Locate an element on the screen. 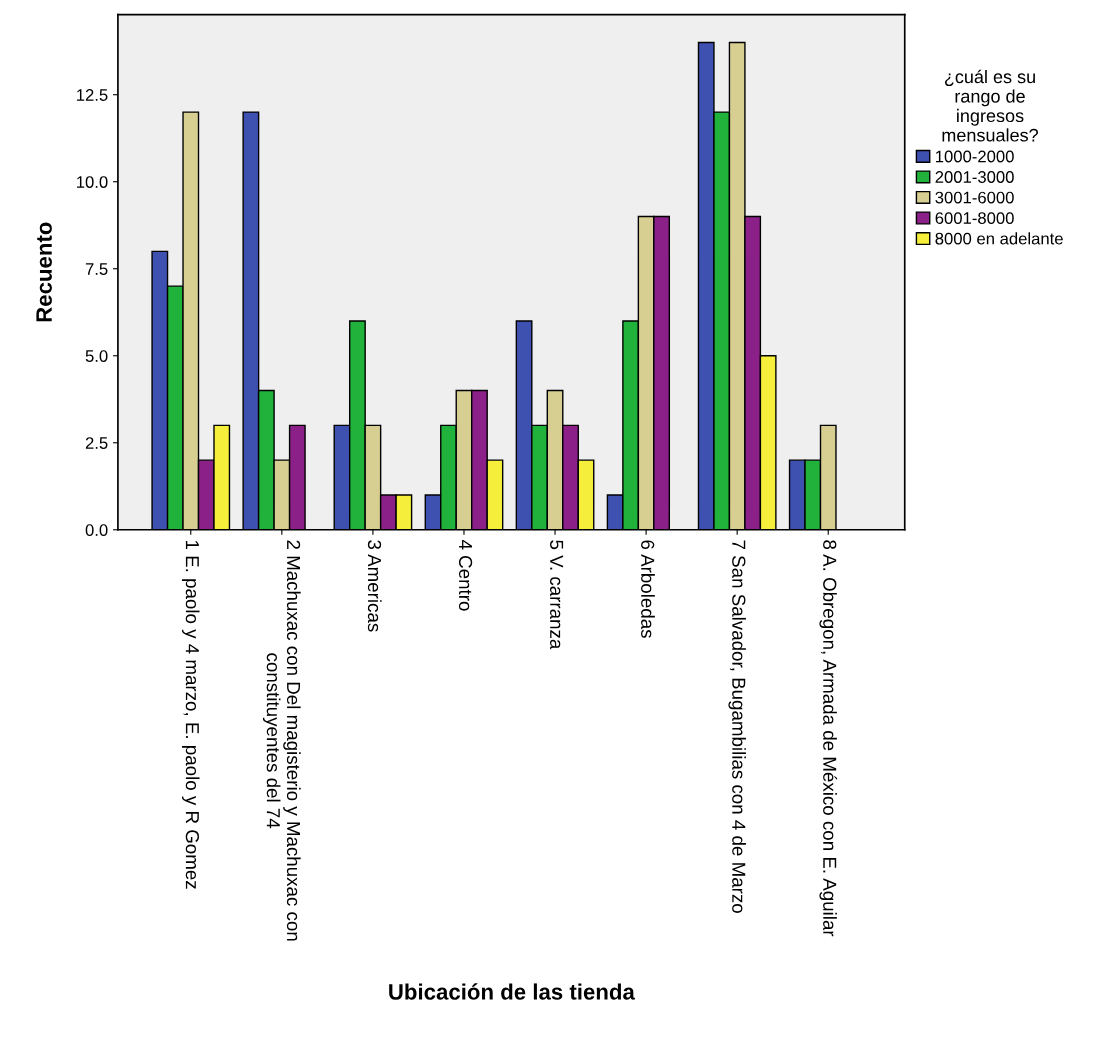 This screenshot has width=1102, height=1047. legend-label: 1000-2000 is located at coordinates (975, 156).